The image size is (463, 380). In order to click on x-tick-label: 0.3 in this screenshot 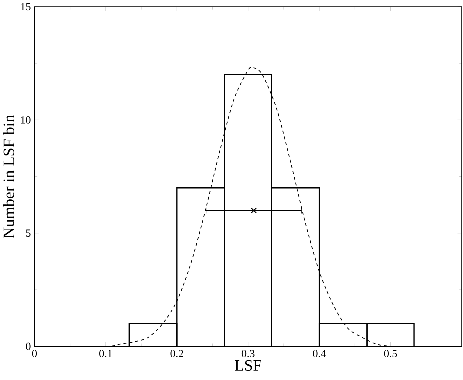, I will do `click(248, 354)`.